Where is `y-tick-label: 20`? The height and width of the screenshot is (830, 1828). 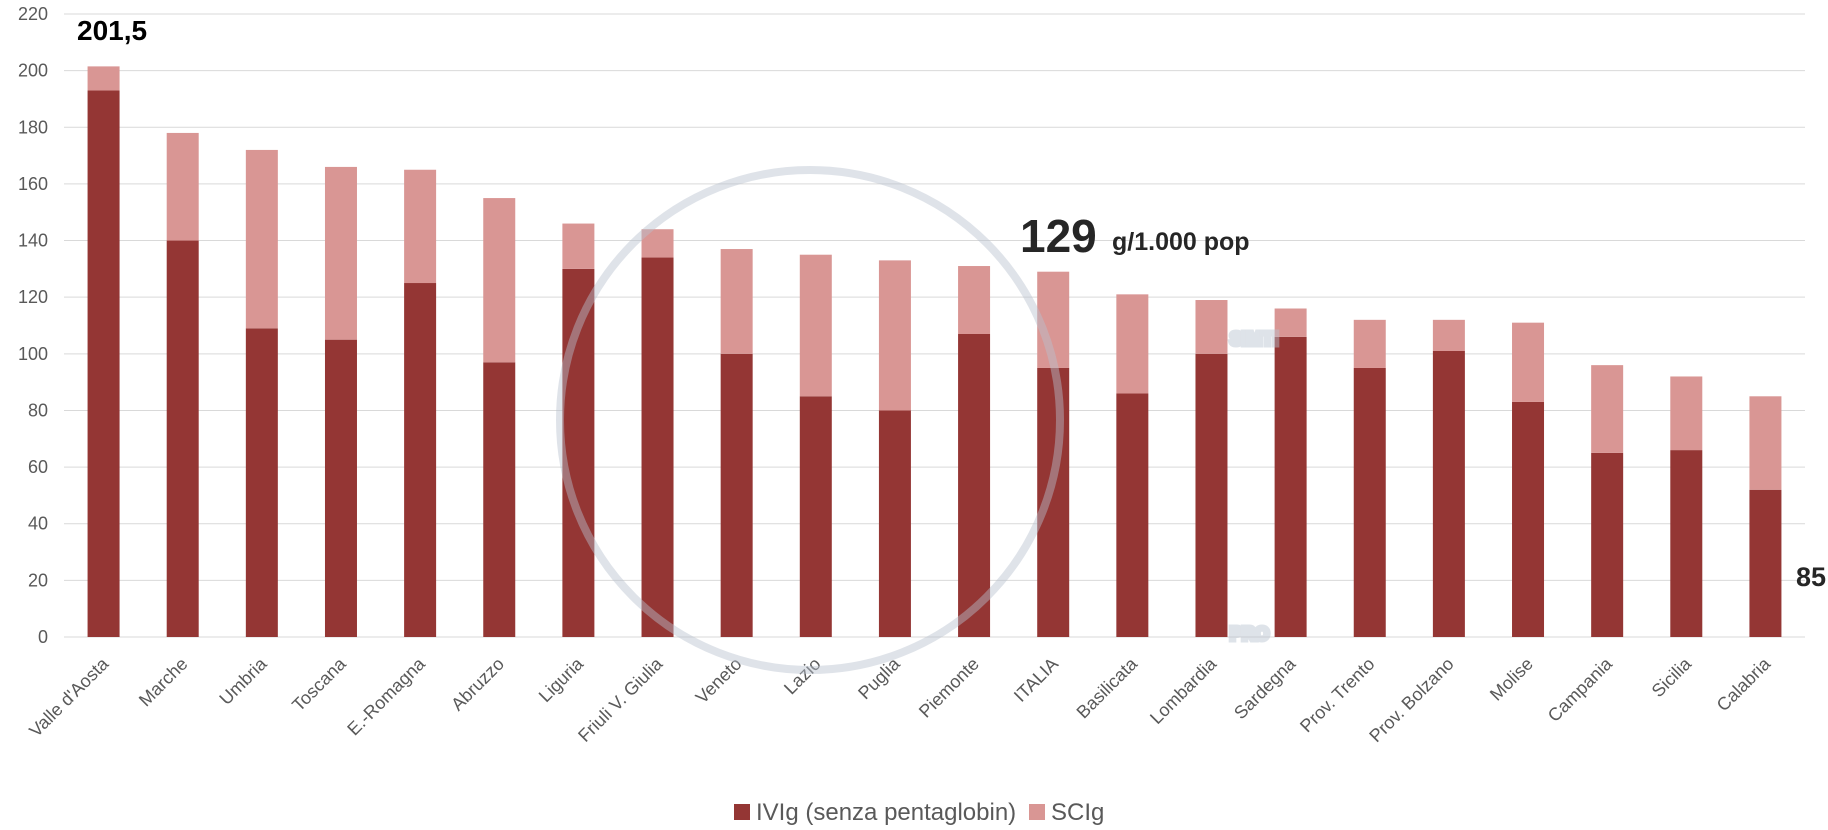 y-tick-label: 20 is located at coordinates (38, 580).